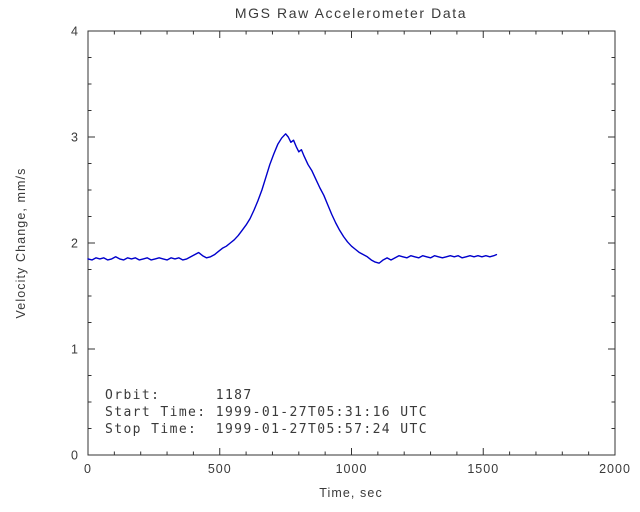  Describe the element at coordinates (88, 469) in the screenshot. I see `x-tick-label: 0` at that location.